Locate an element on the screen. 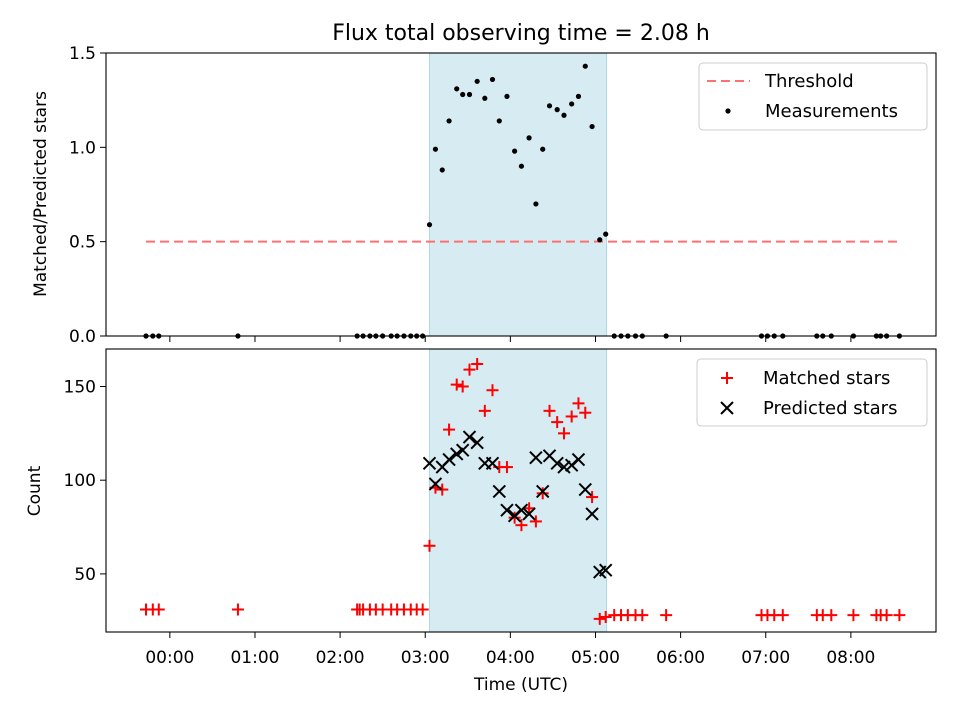  top-y-axis: 0.0 0.5 1.0 1.5 is located at coordinates (87, 195).